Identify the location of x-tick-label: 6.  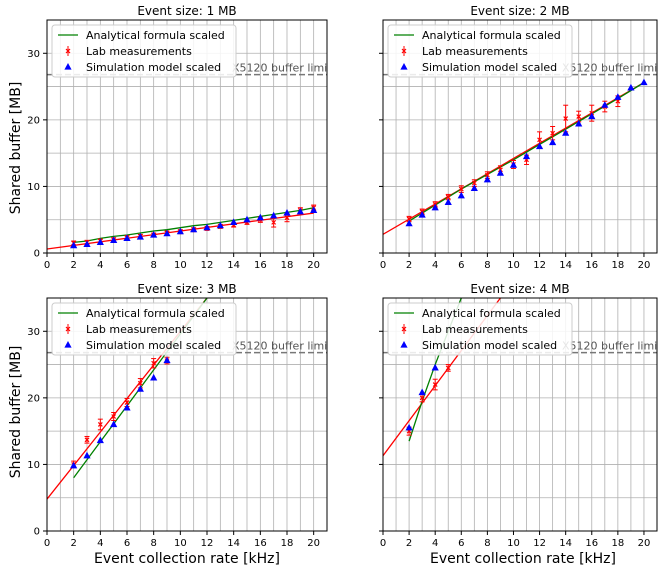
(127, 543).